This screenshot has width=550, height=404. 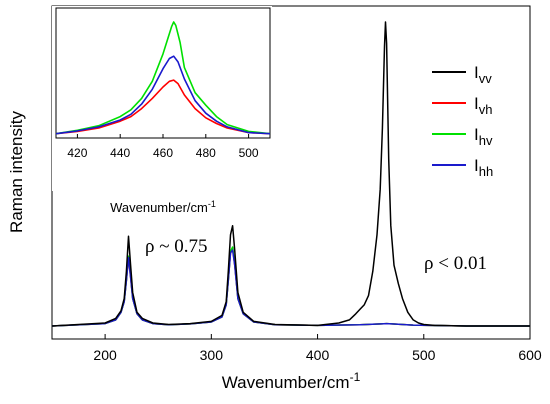 I want to click on annotation-rho-001: ρ < 0.01, so click(x=455, y=263).